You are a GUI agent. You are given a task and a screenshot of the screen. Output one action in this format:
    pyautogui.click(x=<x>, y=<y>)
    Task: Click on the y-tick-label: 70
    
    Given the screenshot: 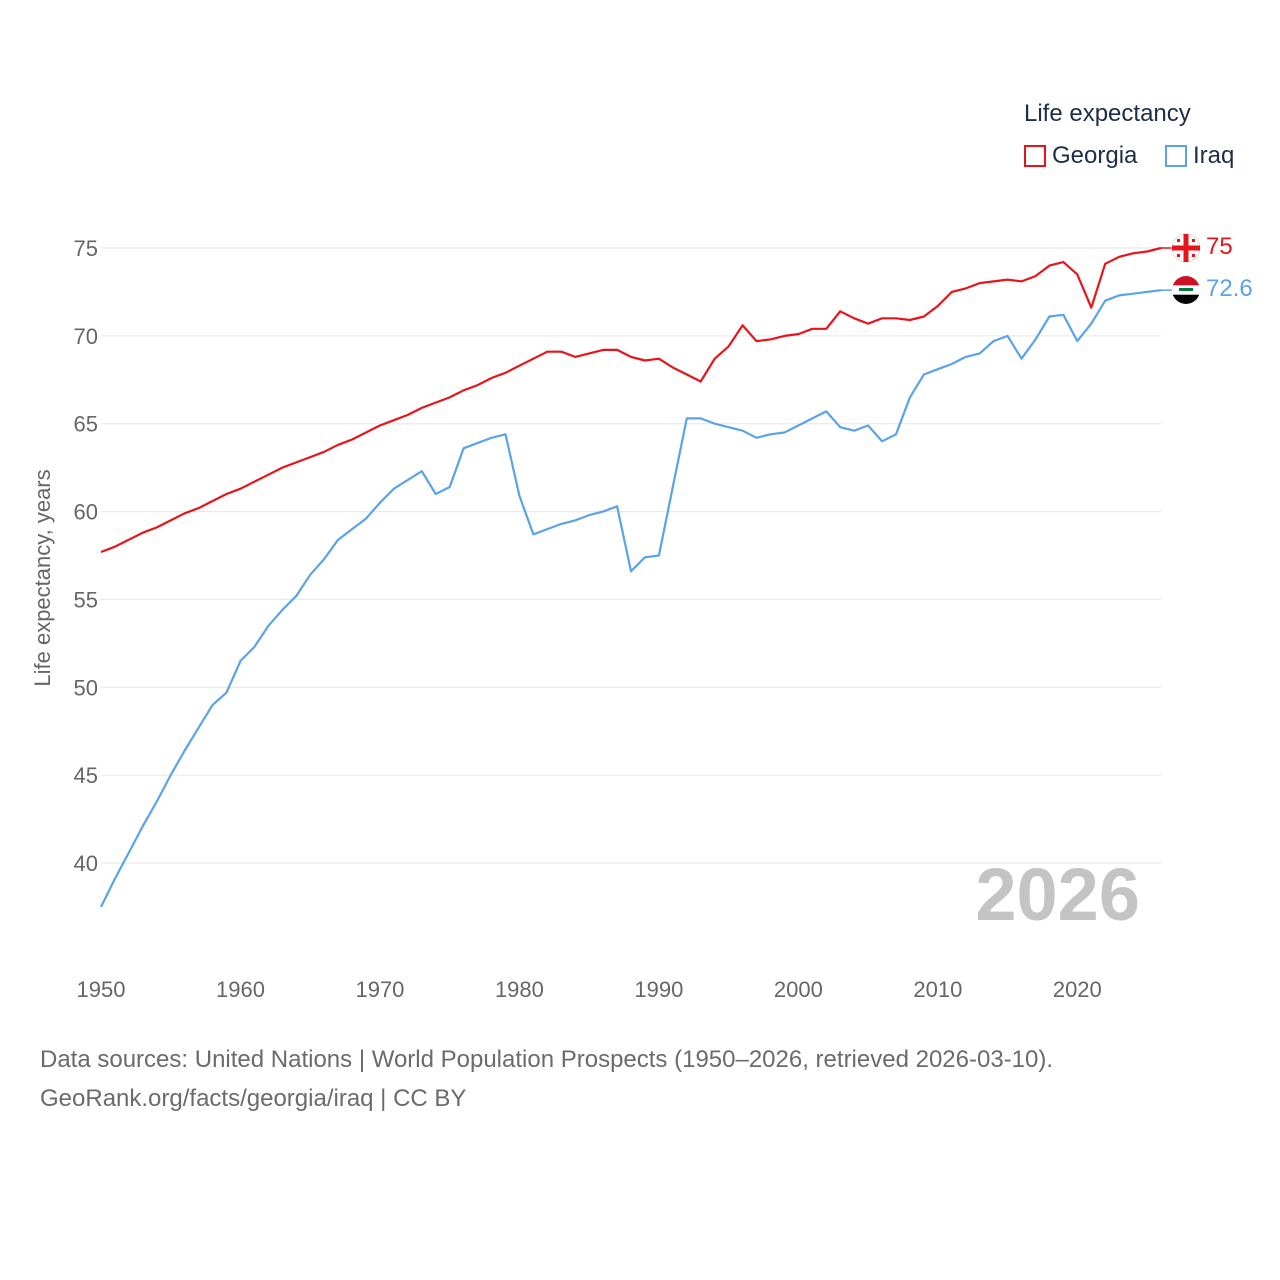 What is the action you would take?
    pyautogui.click(x=86, y=336)
    